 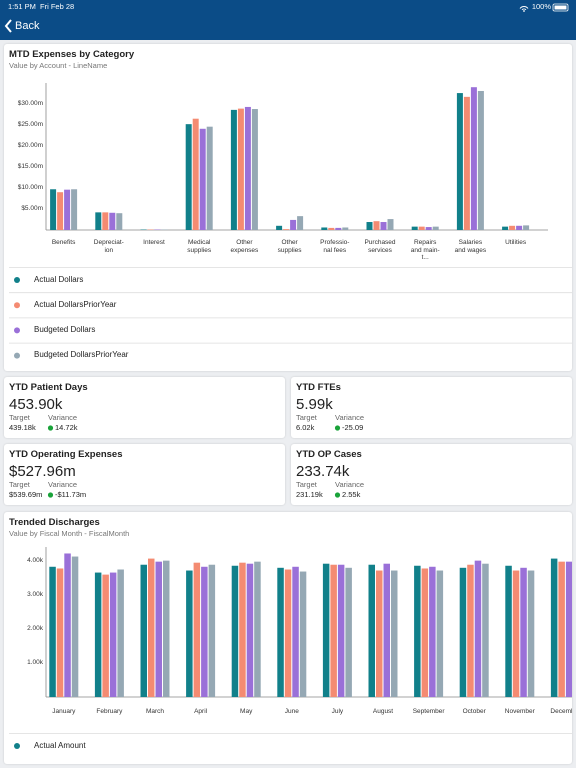 I want to click on kpi-icons, so click(x=337, y=495).